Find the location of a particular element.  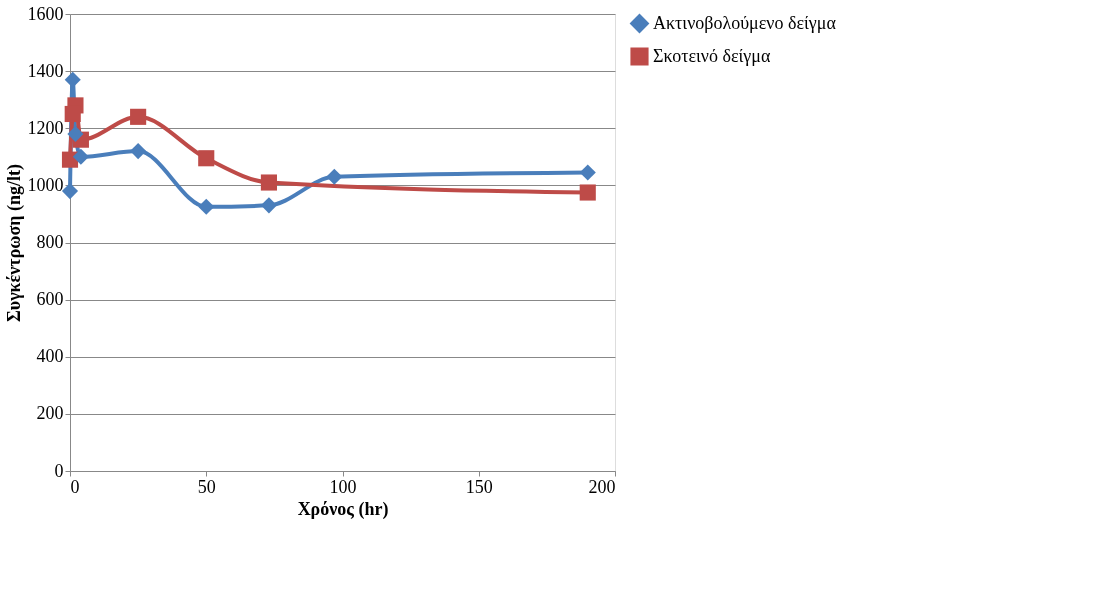

y-tick-label: 600 is located at coordinates (50, 299).